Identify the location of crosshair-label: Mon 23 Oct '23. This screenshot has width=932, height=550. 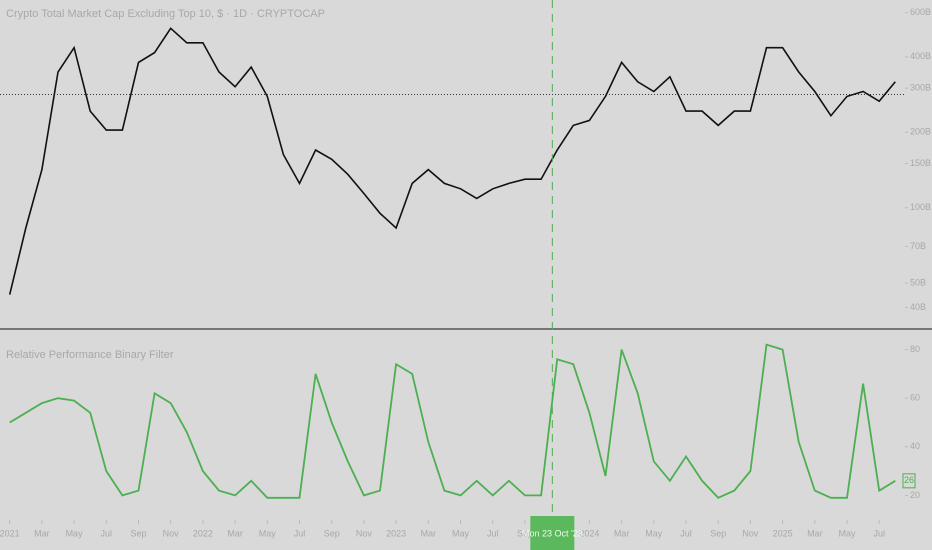
(552, 533).